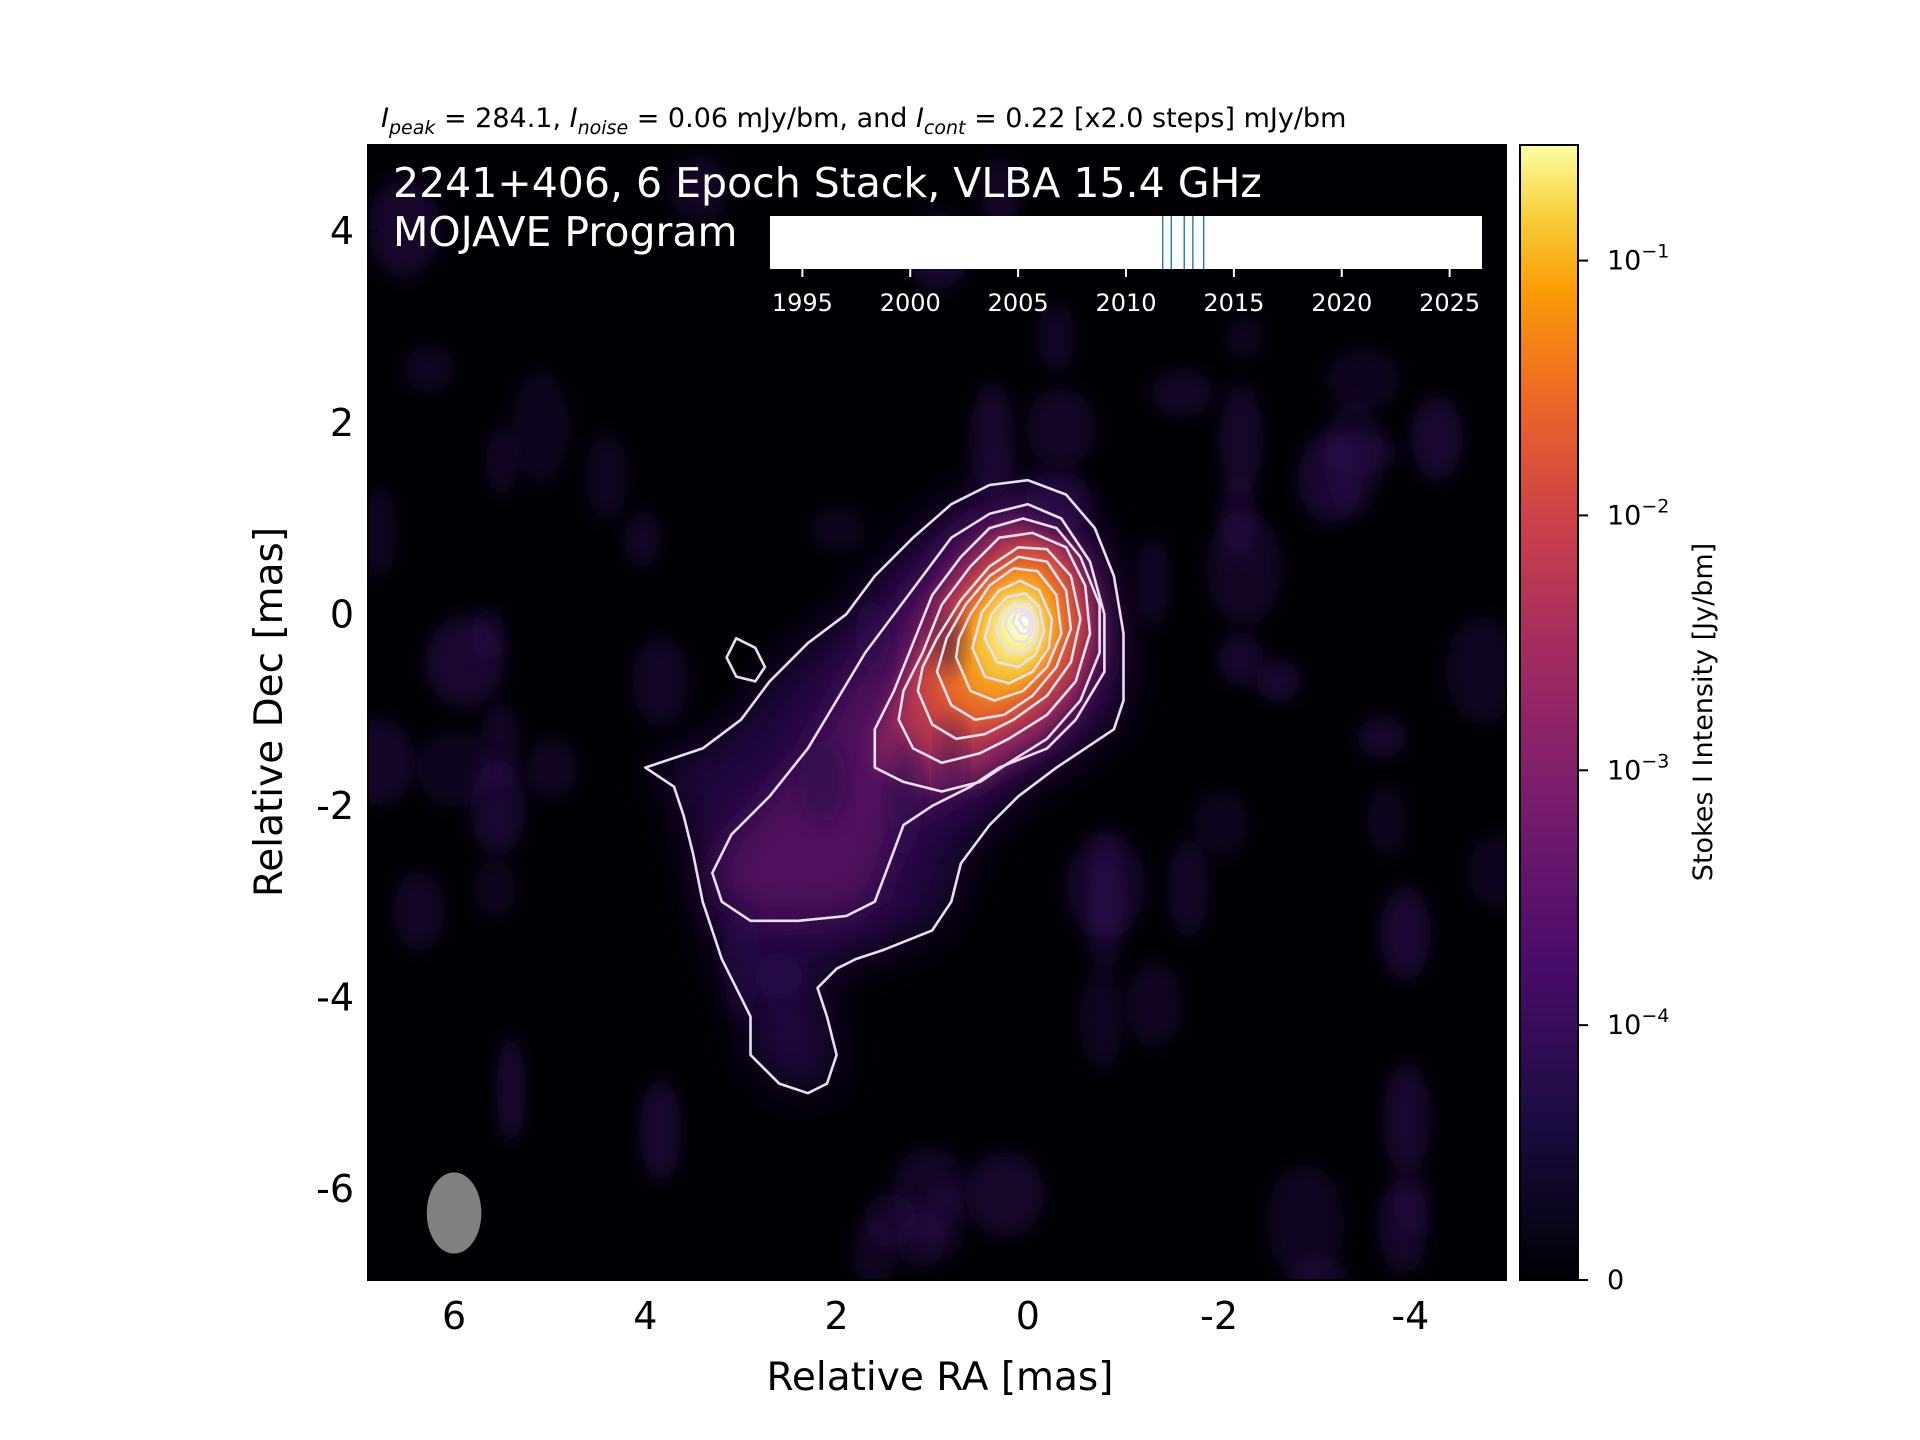  I want to click on emission-blob, so click(1024, 621).